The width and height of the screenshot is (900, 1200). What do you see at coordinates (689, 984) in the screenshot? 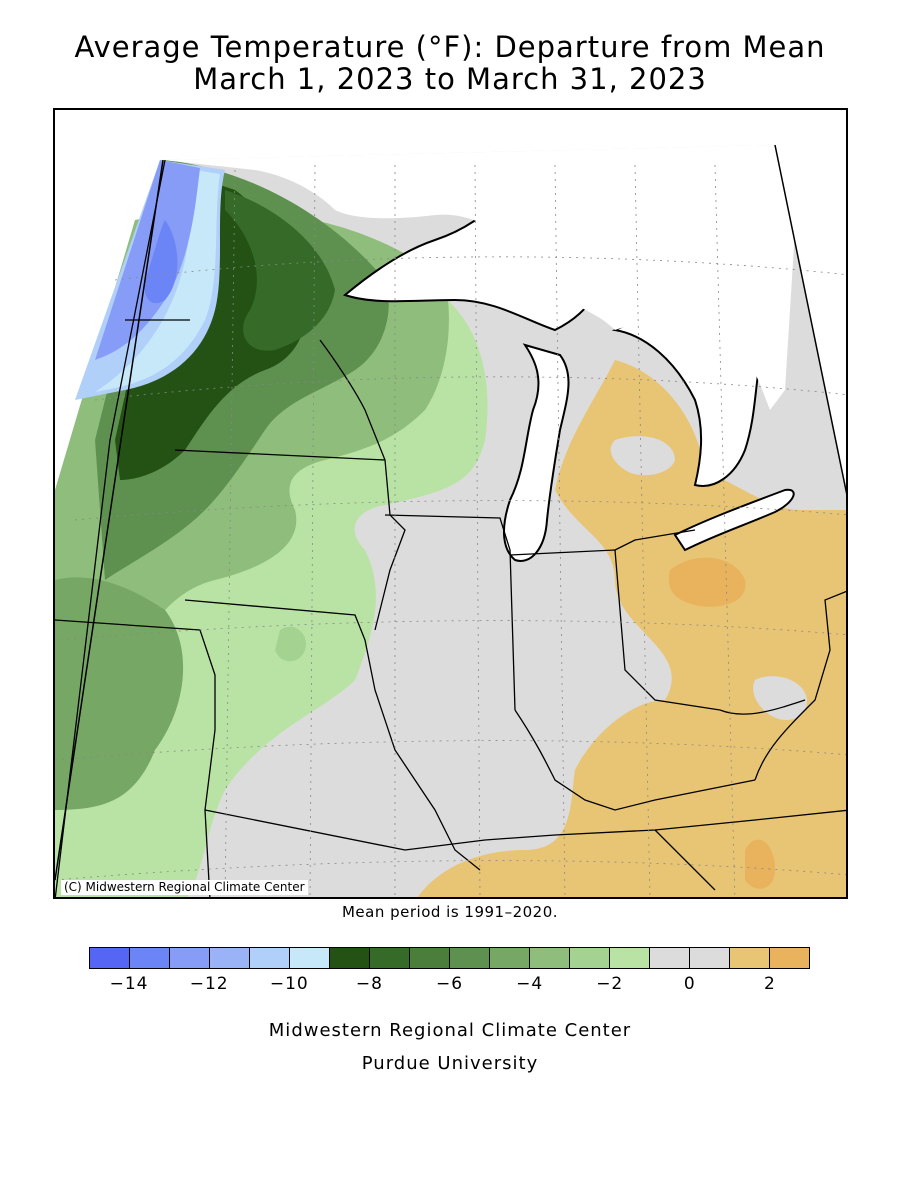
I see `legend-tick-label: 0` at bounding box center [689, 984].